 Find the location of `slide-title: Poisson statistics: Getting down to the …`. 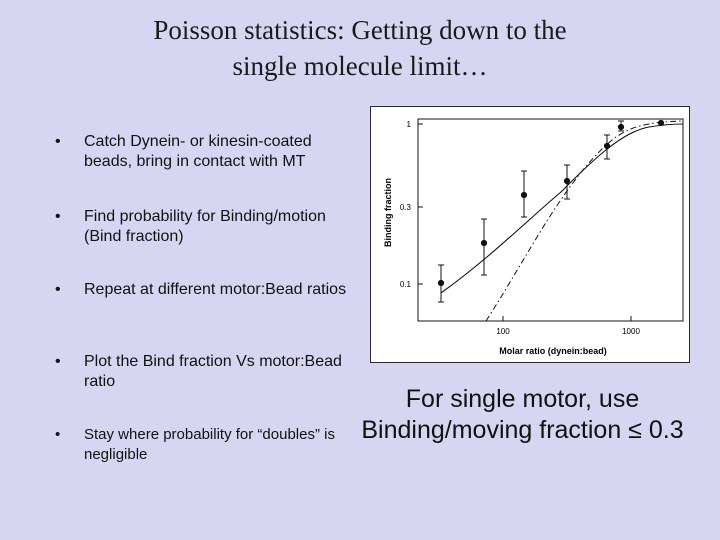

slide-title: Poisson statistics: Getting down to the … is located at coordinates (360, 48).